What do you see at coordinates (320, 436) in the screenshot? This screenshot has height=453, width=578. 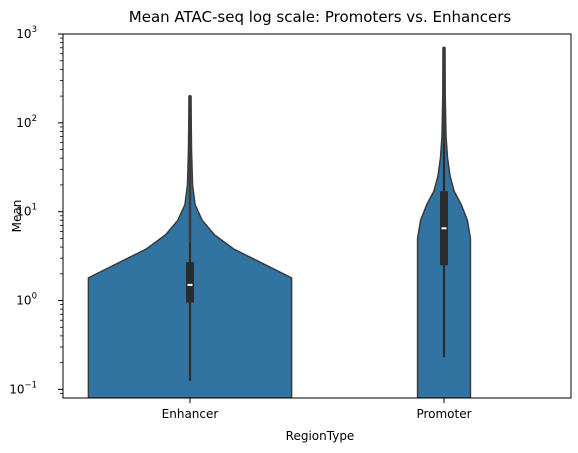 I see `x-axis-label: RegionType` at bounding box center [320, 436].